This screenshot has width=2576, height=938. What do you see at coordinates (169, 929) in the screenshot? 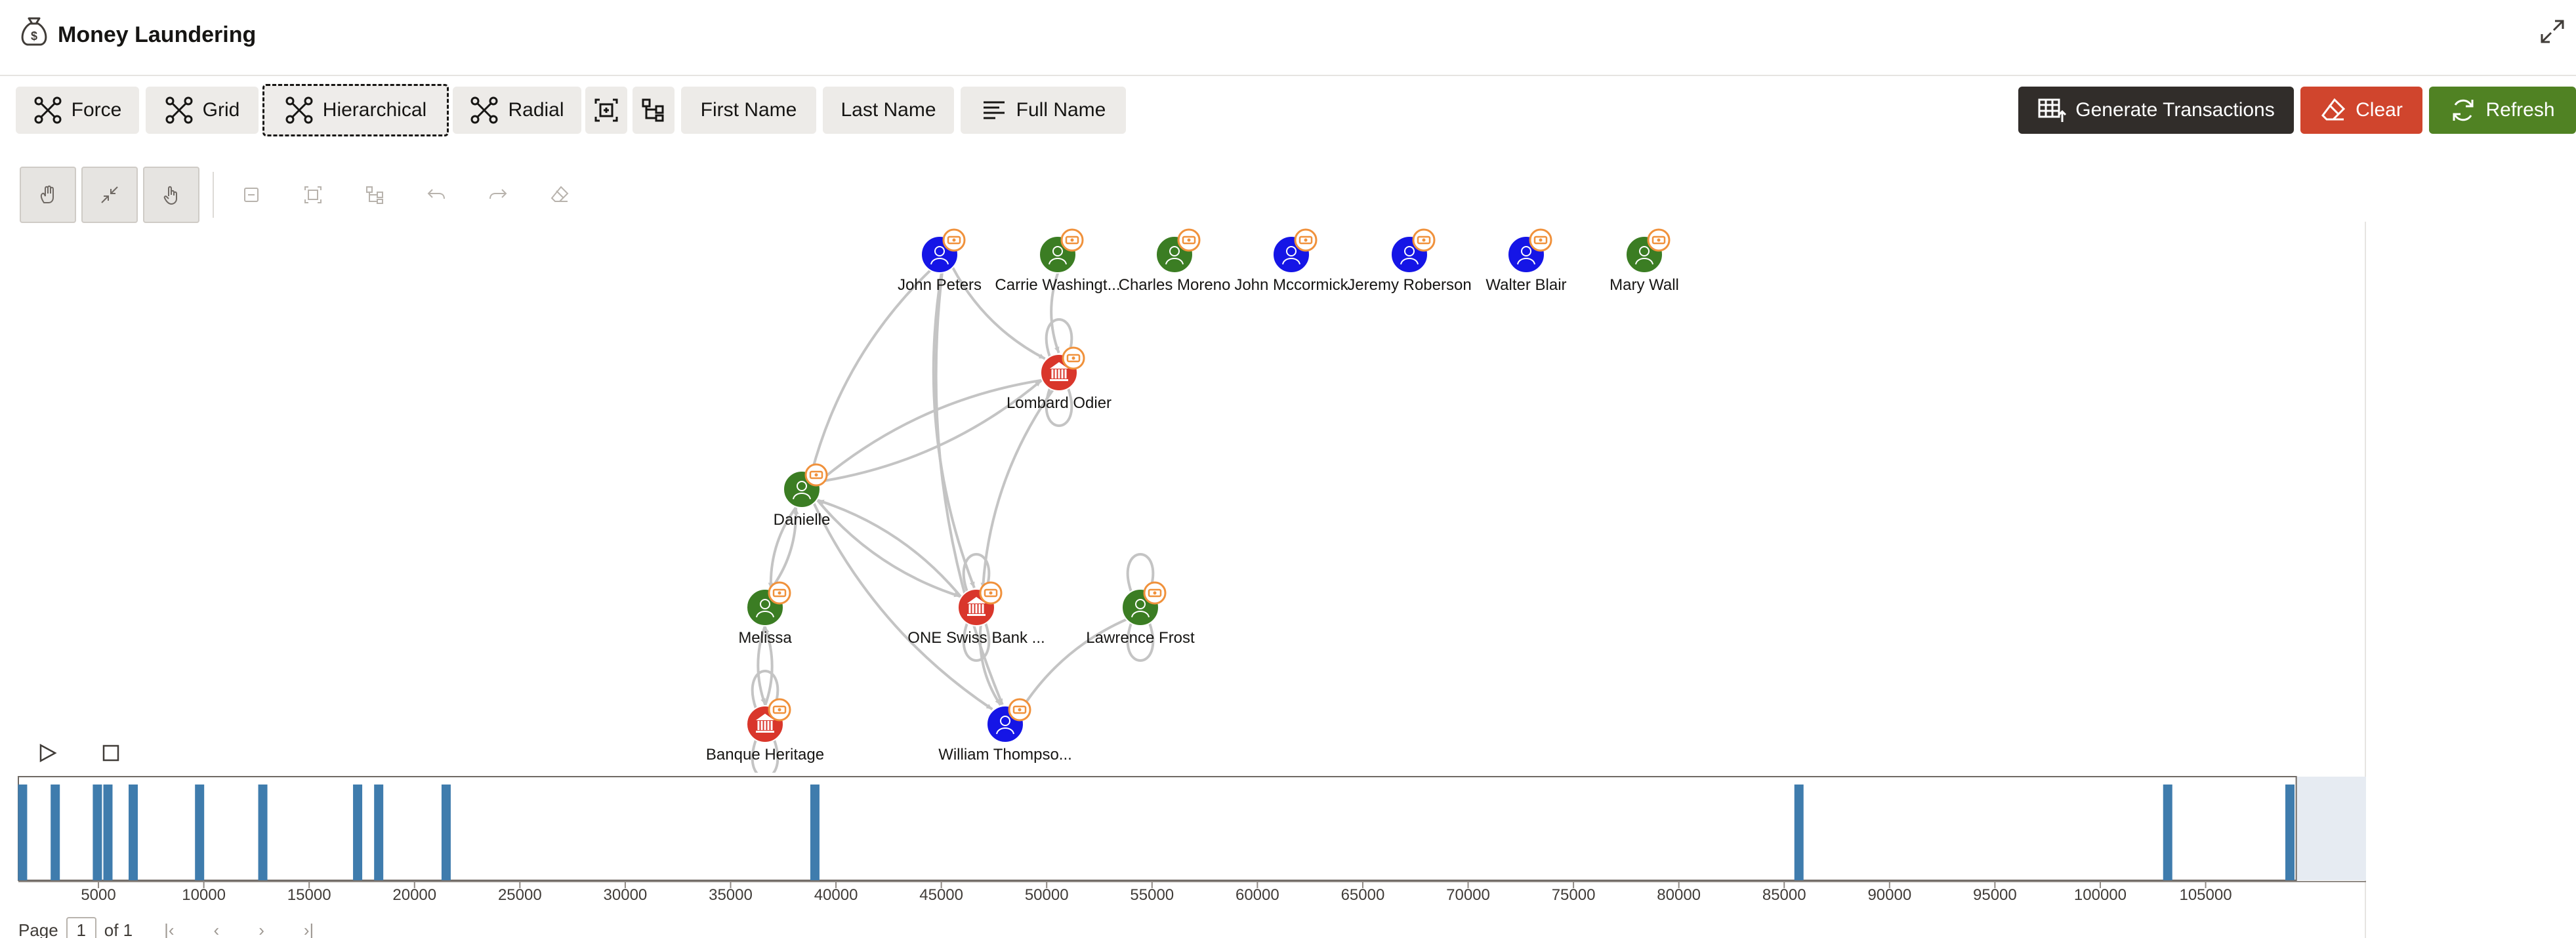
I see `first-page-icon: |‹` at bounding box center [169, 929].